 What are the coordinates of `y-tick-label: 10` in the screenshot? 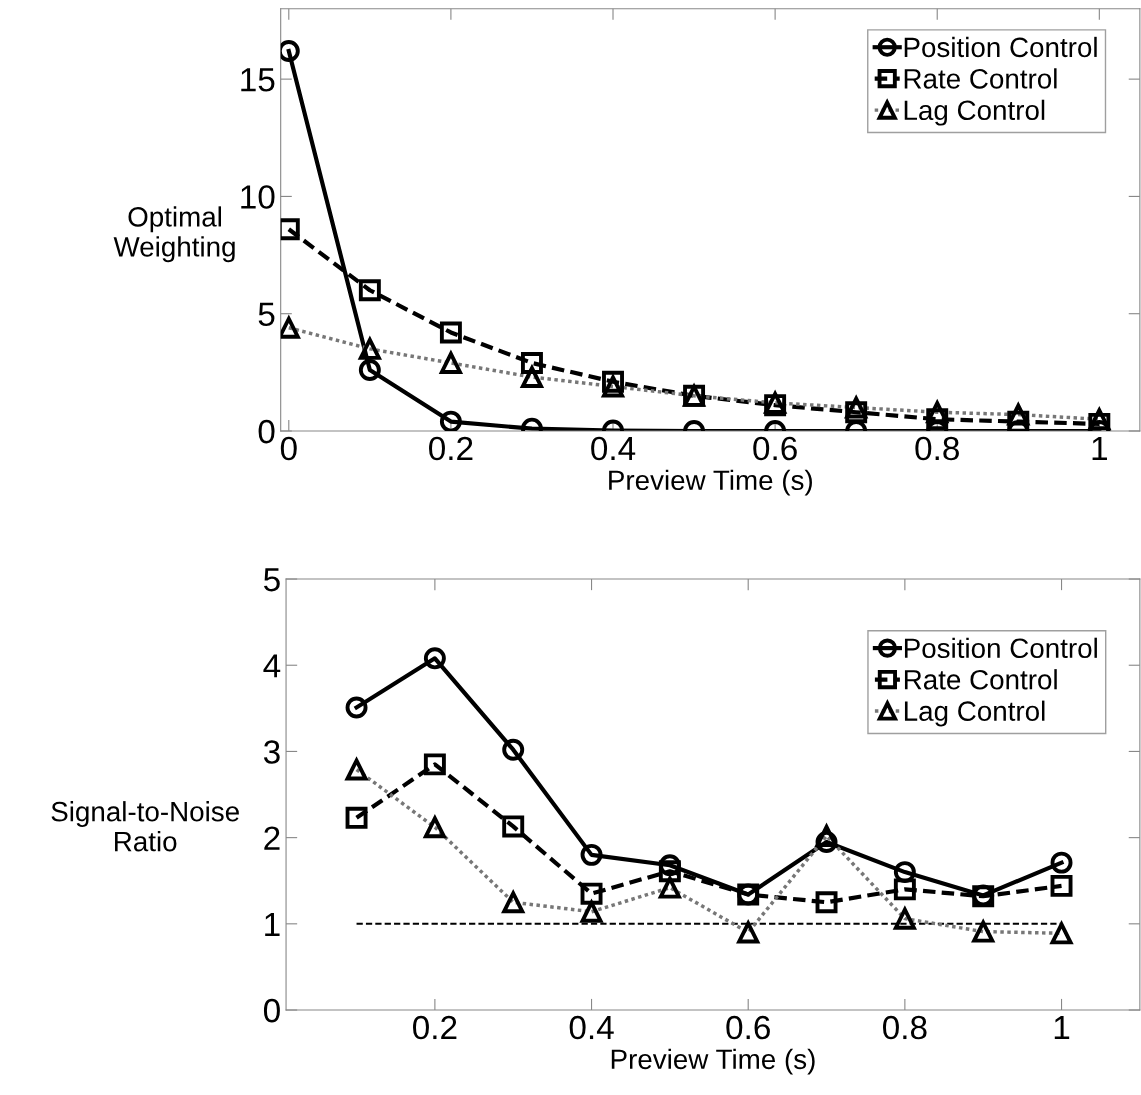 It's located at (258, 197).